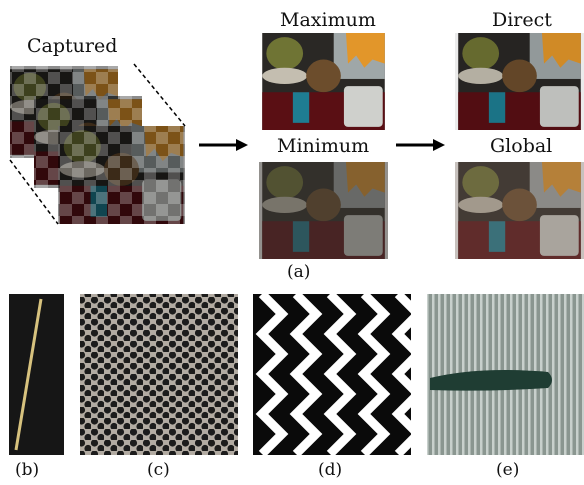 The height and width of the screenshot is (485, 584). Describe the element at coordinates (72, 46) in the screenshot. I see `captured-label: Captured` at that location.